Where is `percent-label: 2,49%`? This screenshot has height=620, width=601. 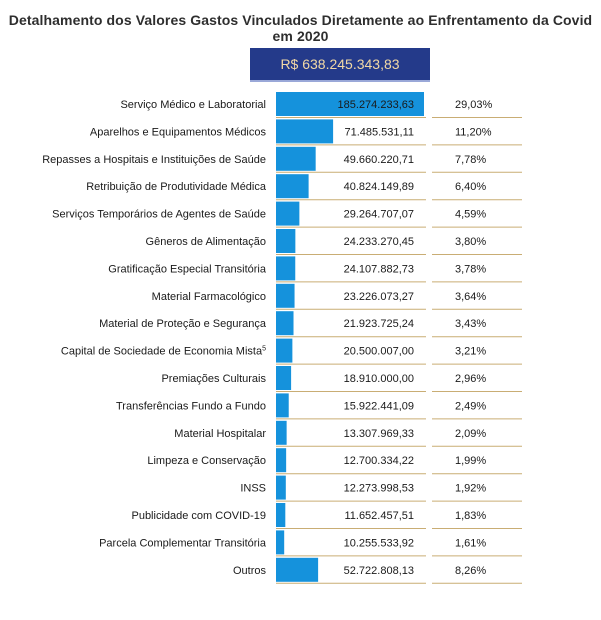
percent-label: 2,49% is located at coordinates (470, 406).